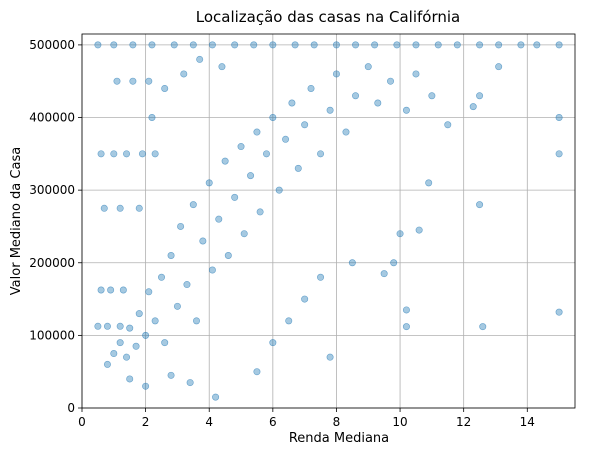  What do you see at coordinates (328, 17) in the screenshot?
I see `chart-title: Localização das casas na Califórnia` at bounding box center [328, 17].